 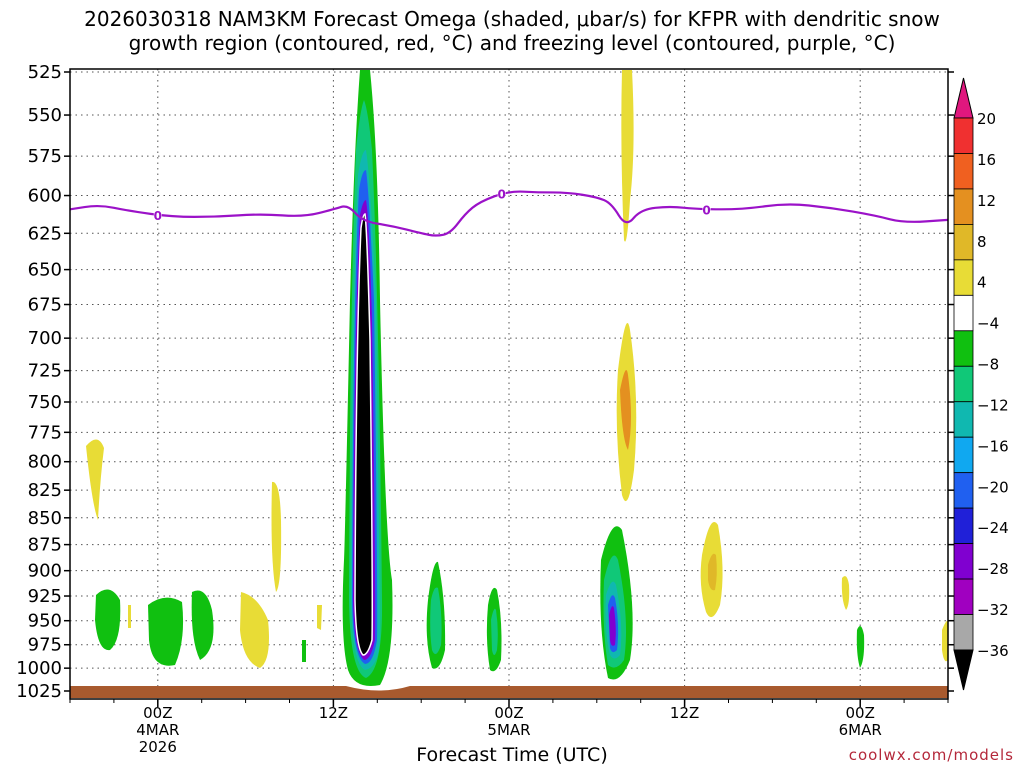 What do you see at coordinates (157, 730) in the screenshot?
I see `x-tick-label: 4MAR` at bounding box center [157, 730].